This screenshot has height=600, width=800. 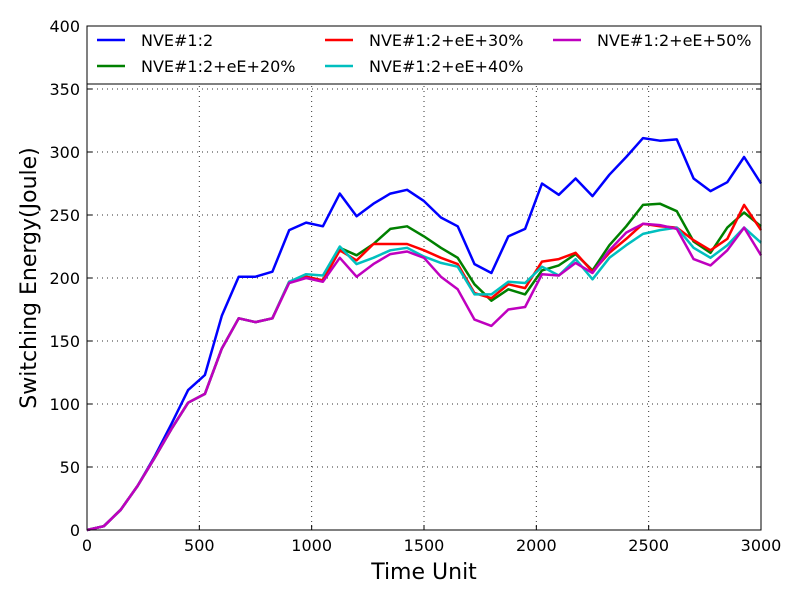 I want to click on x-tick-label: 0, so click(x=87, y=545).